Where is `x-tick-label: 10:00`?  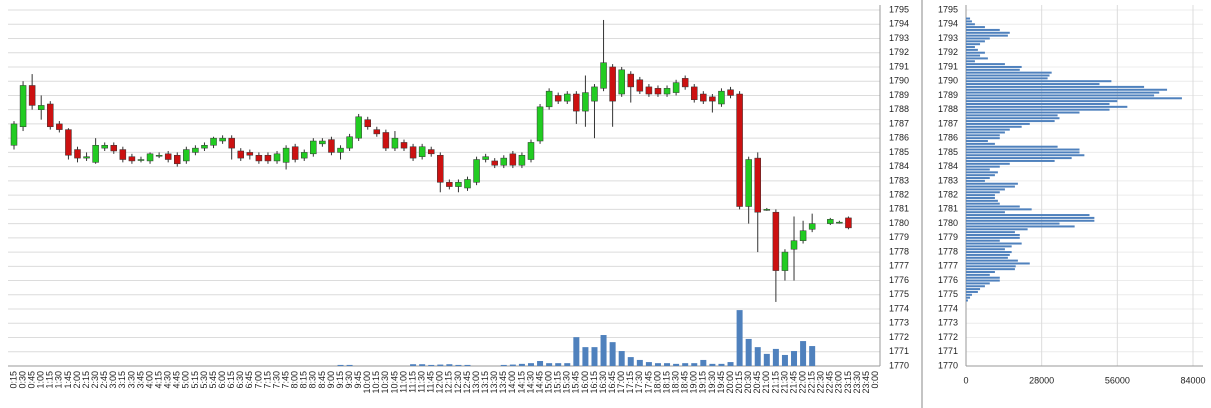
x-tick-label: 10:00 is located at coordinates (367, 382).